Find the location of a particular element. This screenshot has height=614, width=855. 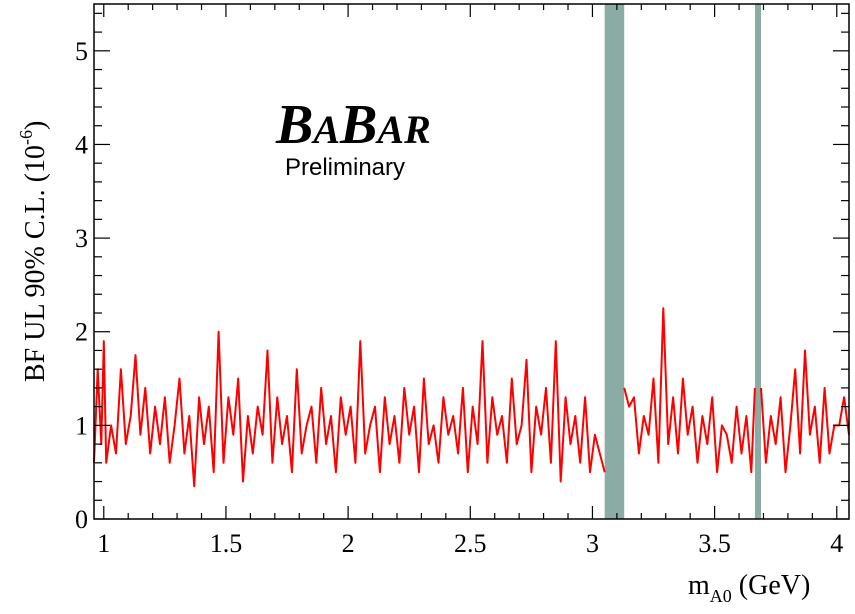

x-tick-label: 2 is located at coordinates (348, 543).